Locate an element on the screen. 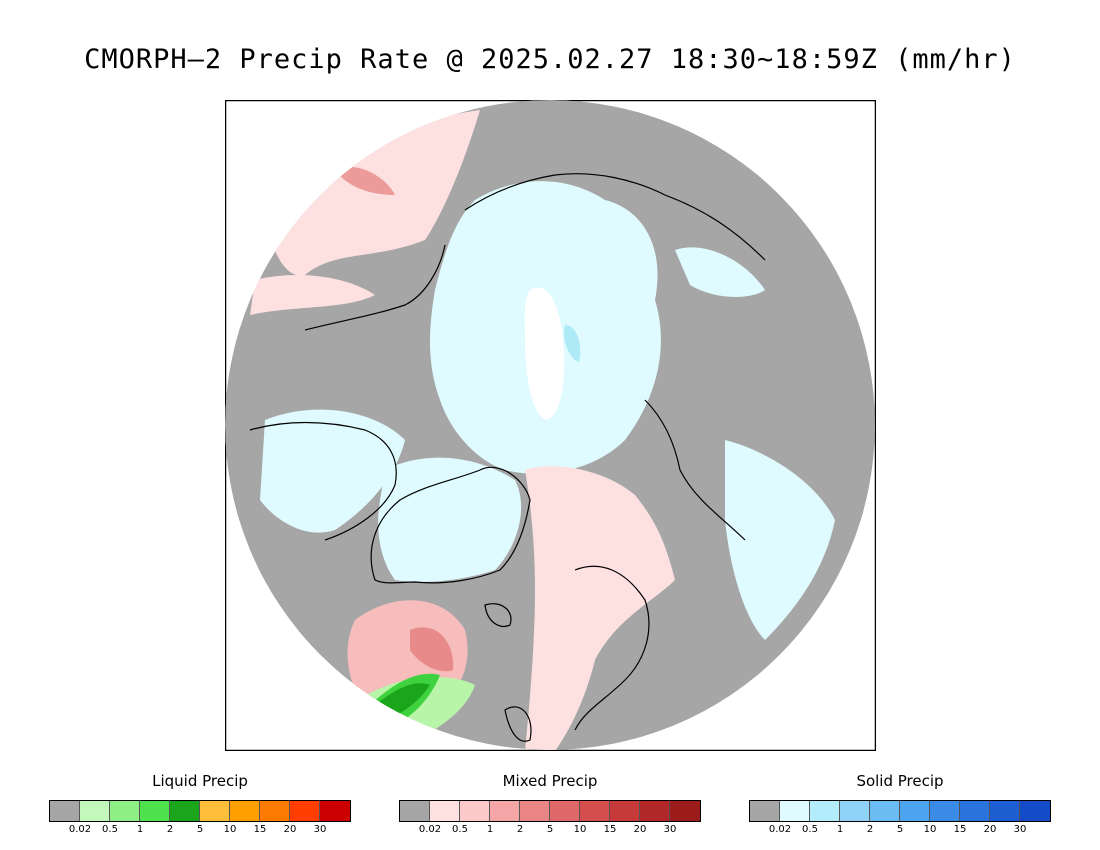  legend-liquid-ticks: 0.02 0.5 1 2 5 10 15 20 30 is located at coordinates (200, 829).